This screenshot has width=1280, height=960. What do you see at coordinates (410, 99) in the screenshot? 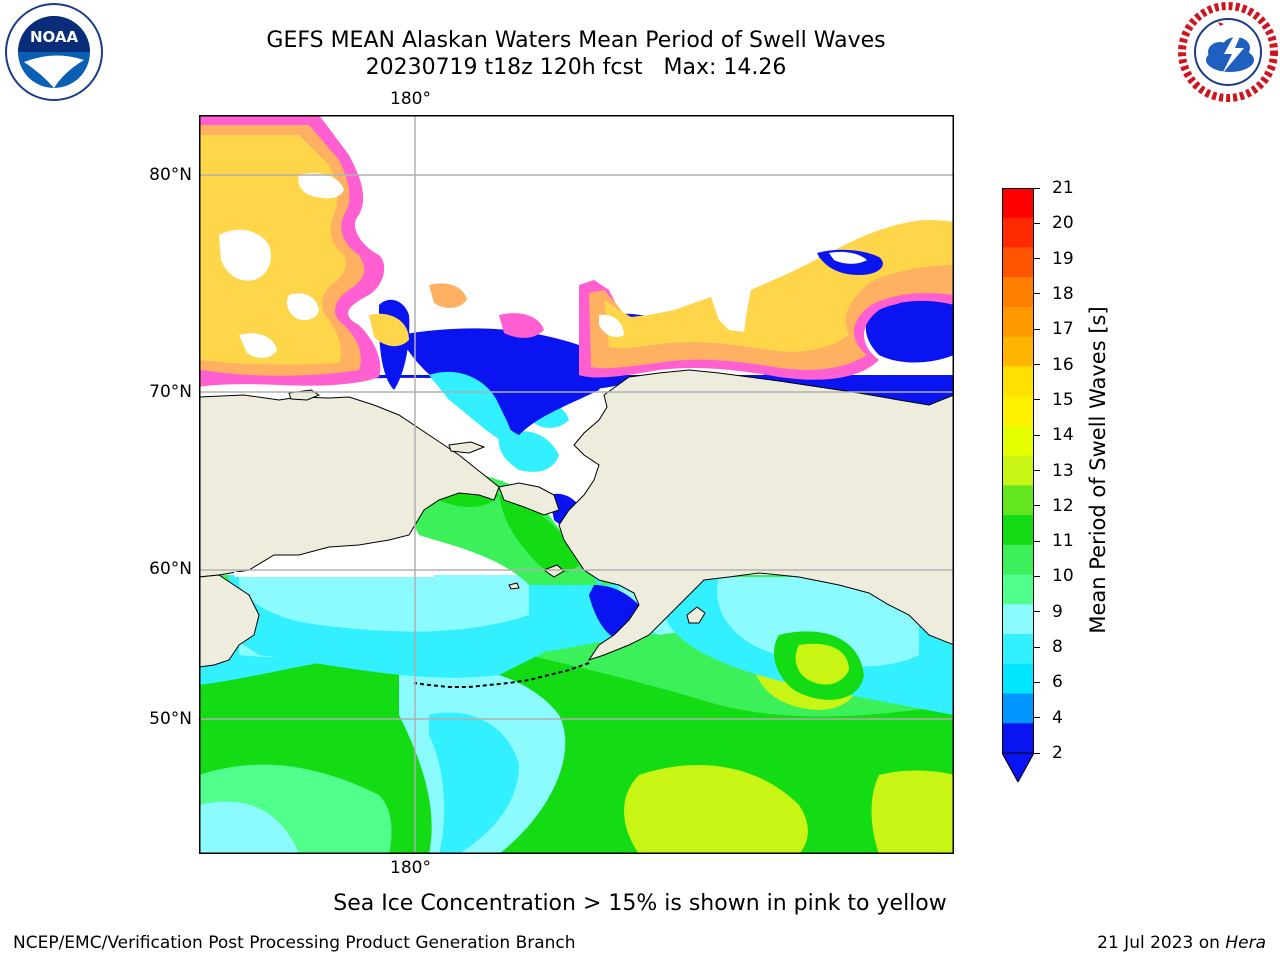
I see `lon-label-top: 180°` at bounding box center [410, 99].